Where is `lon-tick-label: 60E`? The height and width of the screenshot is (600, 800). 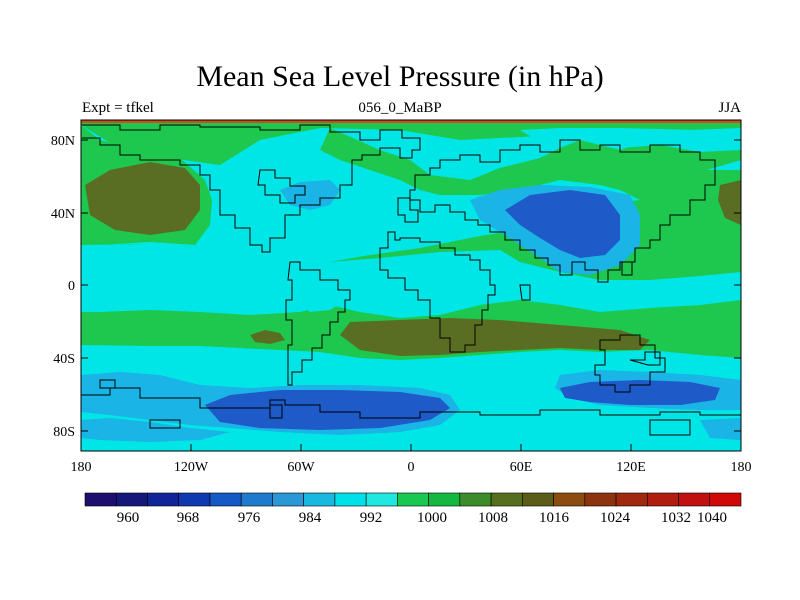 lon-tick-label: 60E is located at coordinates (521, 467).